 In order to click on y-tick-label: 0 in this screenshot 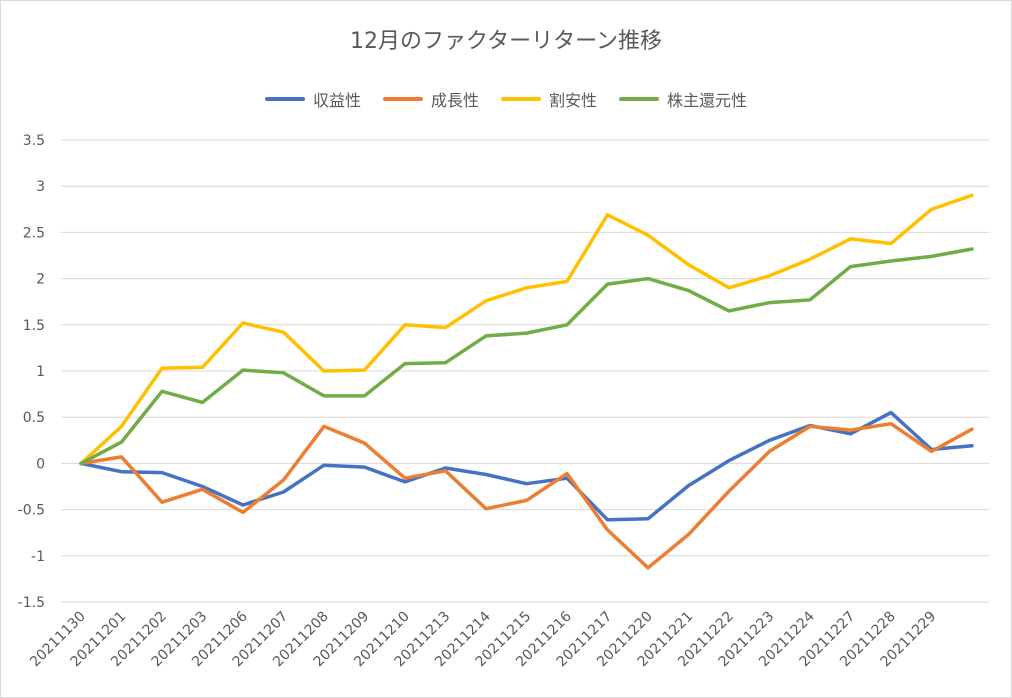, I will do `click(40, 464)`.